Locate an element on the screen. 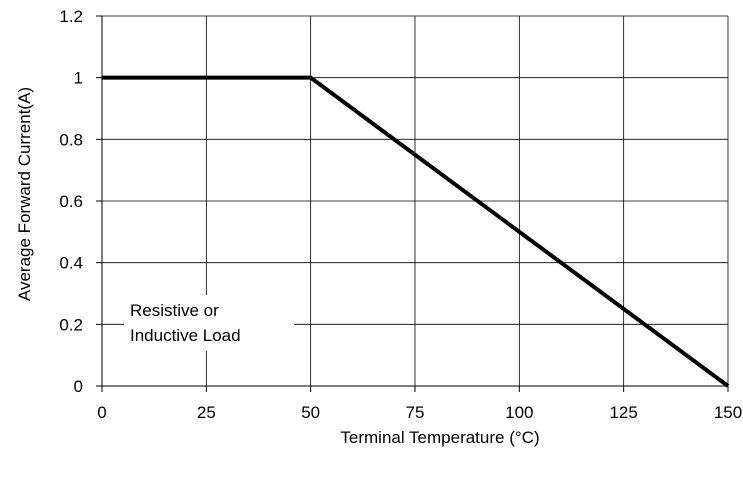 The image size is (743, 482). y-tick-label: 1.2 is located at coordinates (71, 16).